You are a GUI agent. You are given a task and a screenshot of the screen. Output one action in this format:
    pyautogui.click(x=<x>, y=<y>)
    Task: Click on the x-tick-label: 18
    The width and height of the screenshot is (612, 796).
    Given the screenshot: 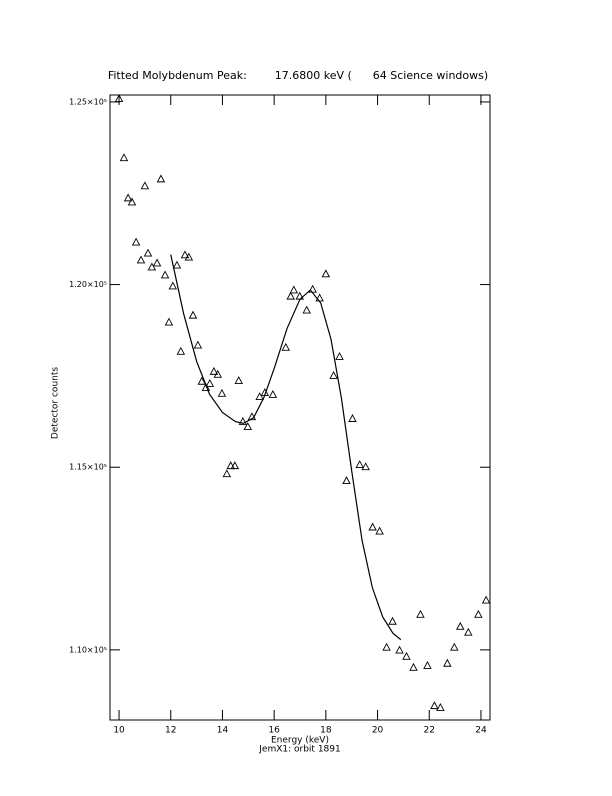 What is the action you would take?
    pyautogui.click(x=326, y=731)
    